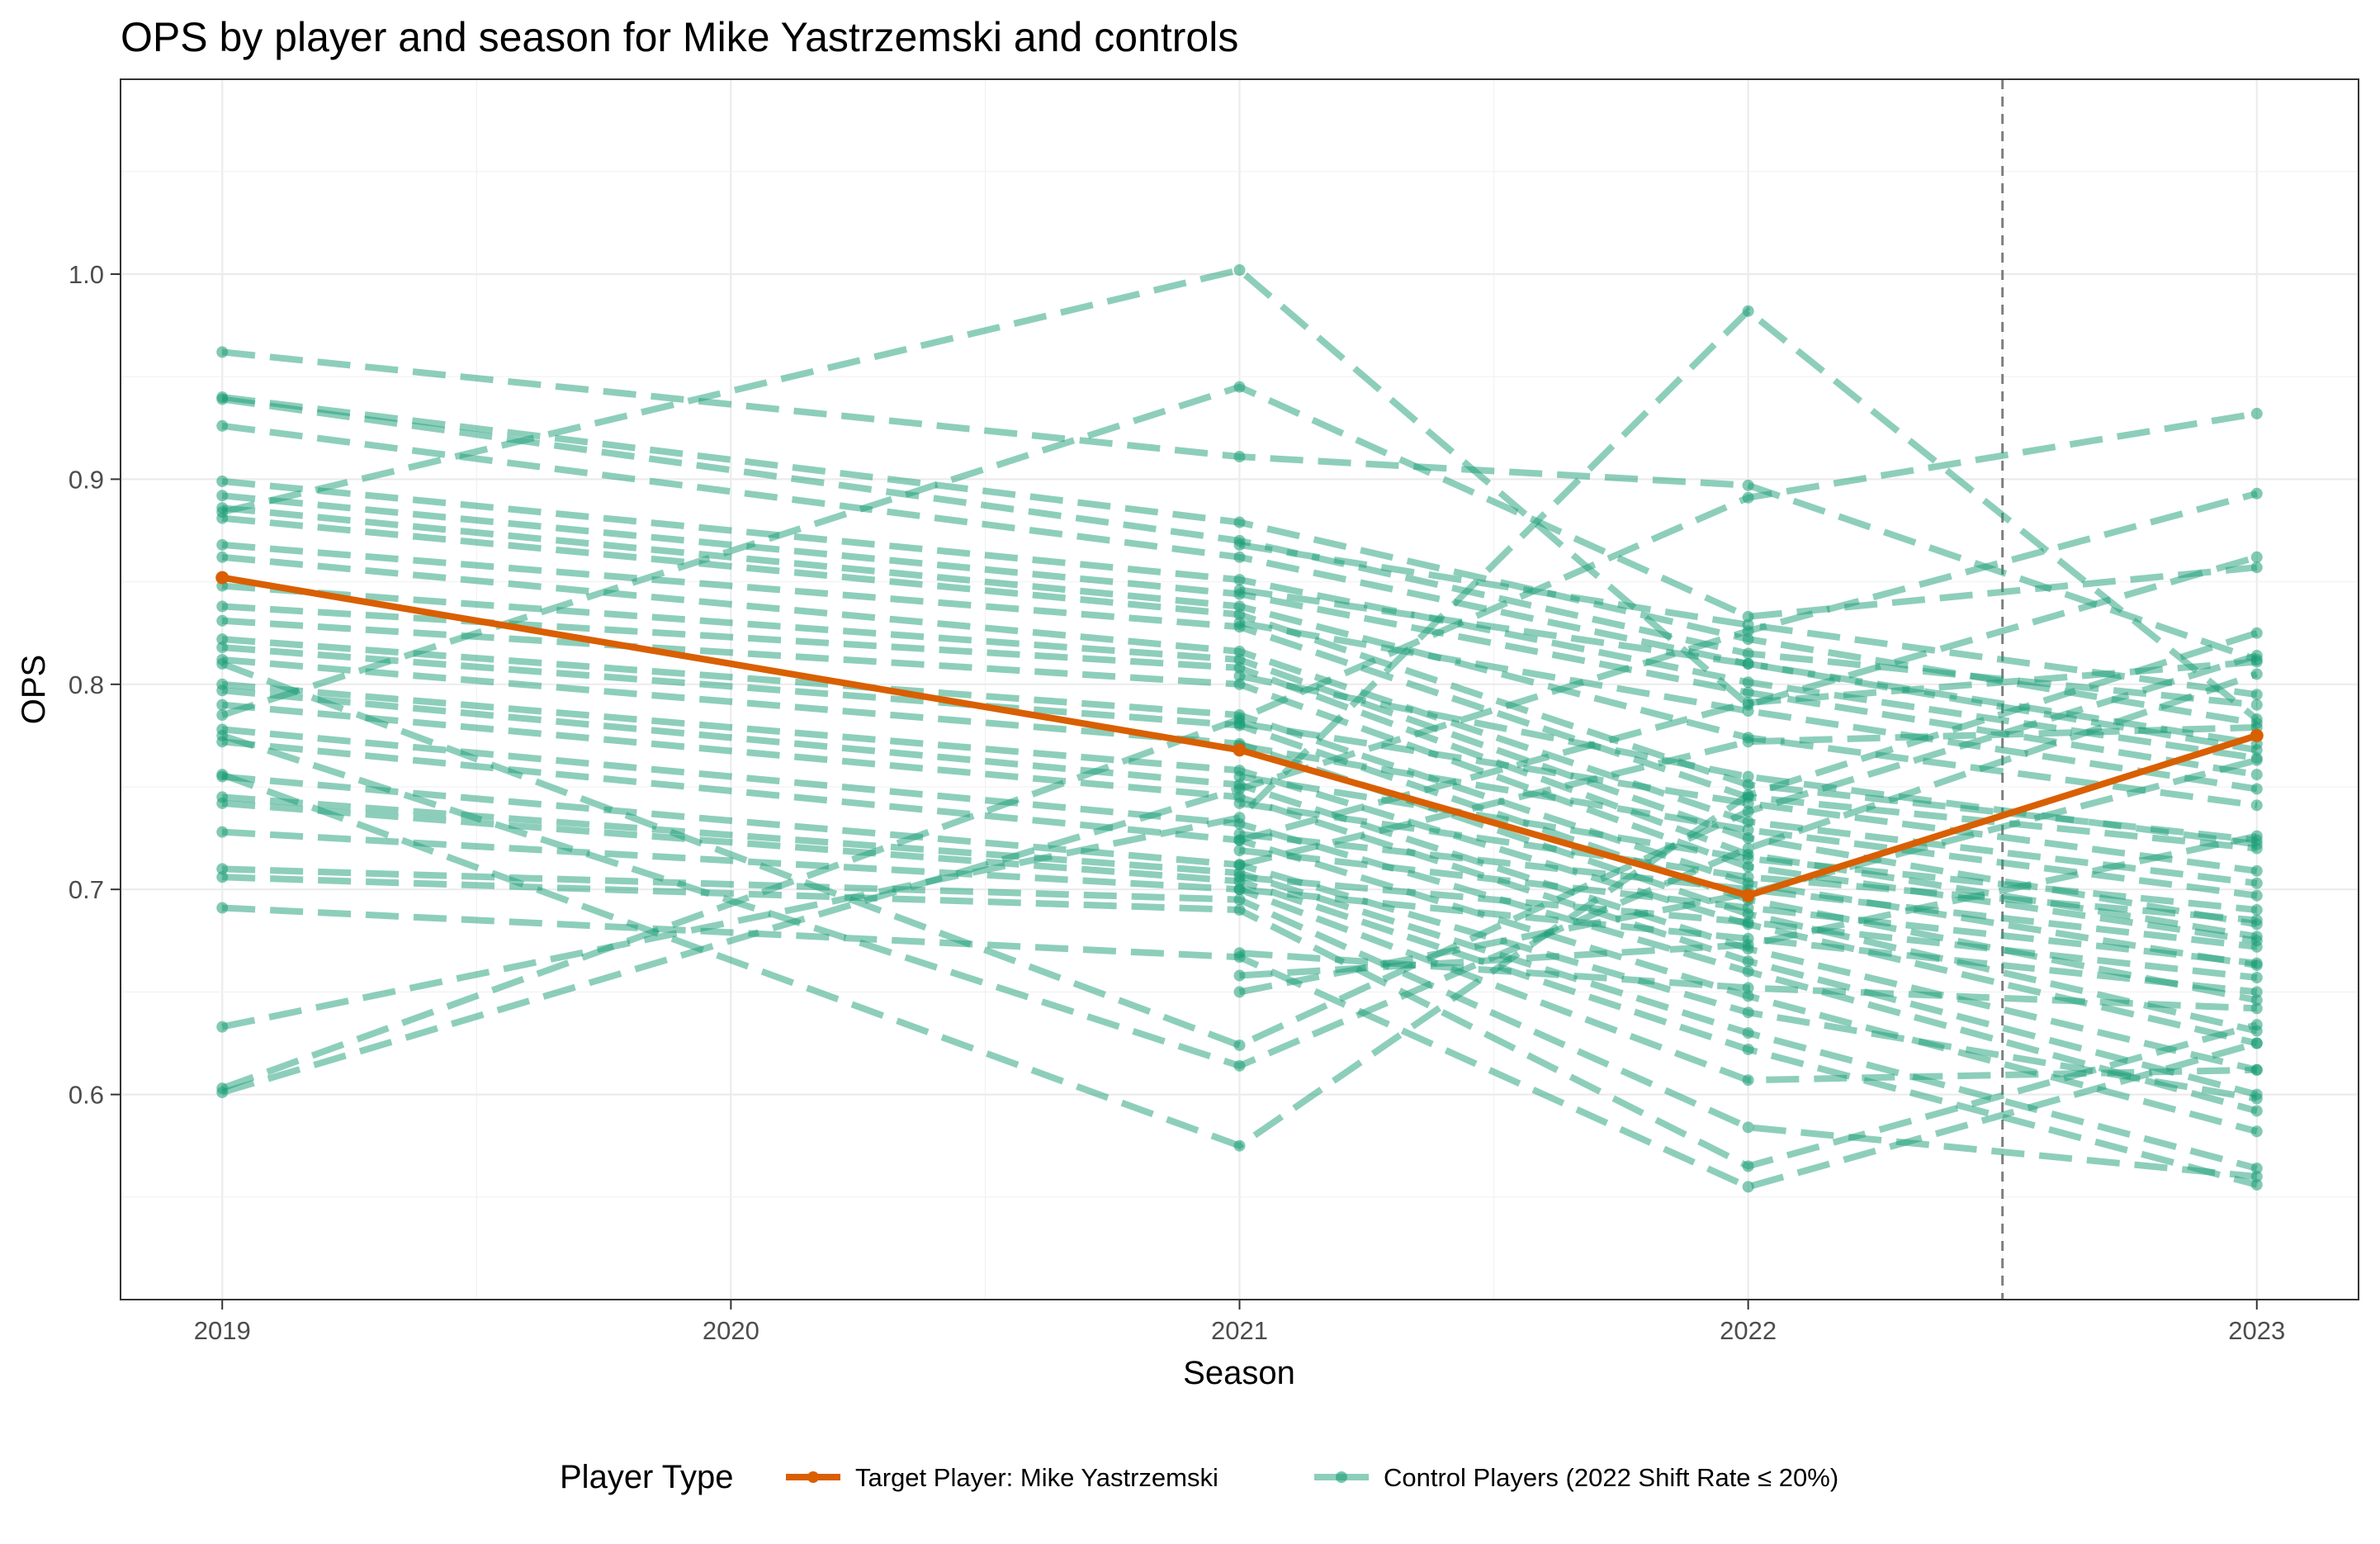 The height and width of the screenshot is (1544, 2380). What do you see at coordinates (86, 684) in the screenshot?
I see `y-tick-label: 0.8` at bounding box center [86, 684].